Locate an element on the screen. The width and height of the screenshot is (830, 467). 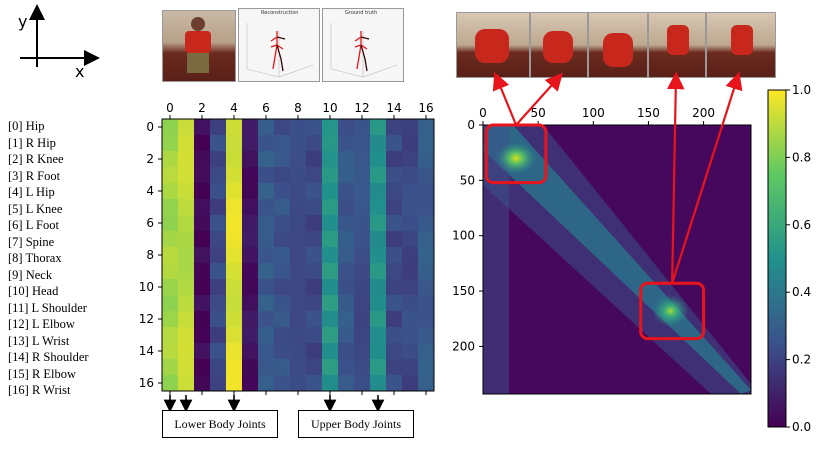
x-tick-label: 6 is located at coordinates (266, 108).